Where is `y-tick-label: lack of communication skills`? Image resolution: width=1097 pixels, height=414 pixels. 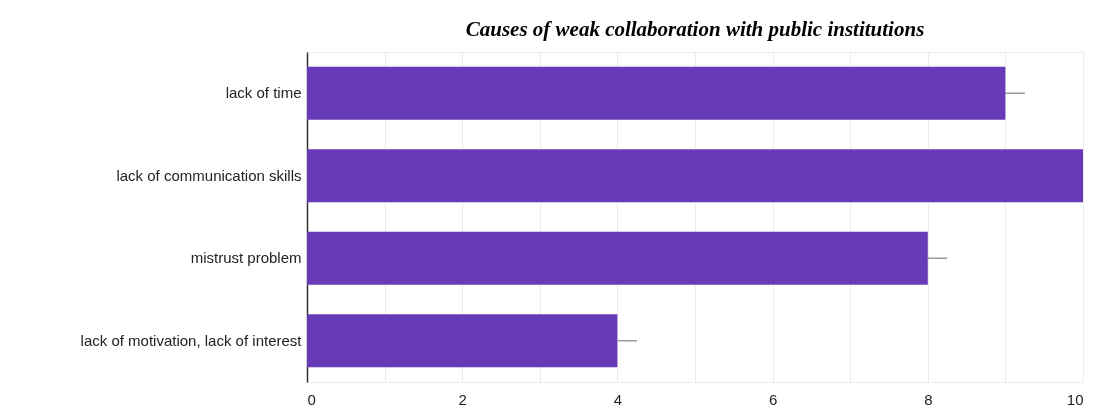
y-tick-label: lack of communication skills is located at coordinates (209, 175).